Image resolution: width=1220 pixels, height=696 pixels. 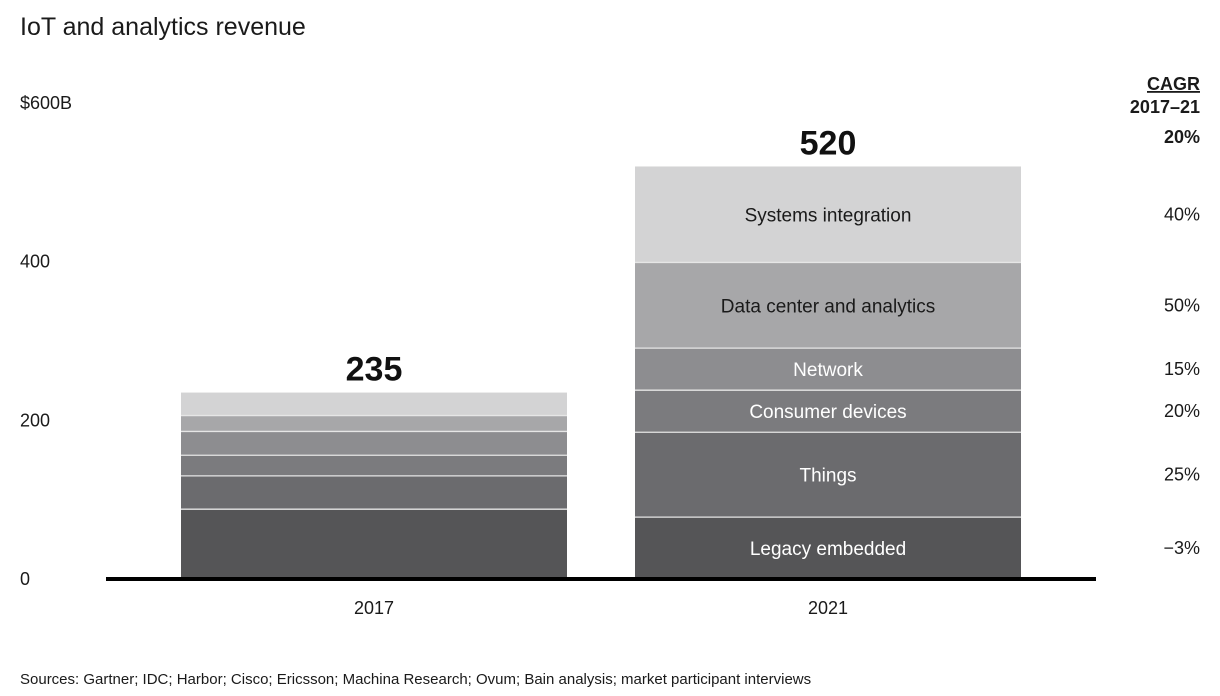 What do you see at coordinates (1181, 548) in the screenshot?
I see `cagr-value: −3%` at bounding box center [1181, 548].